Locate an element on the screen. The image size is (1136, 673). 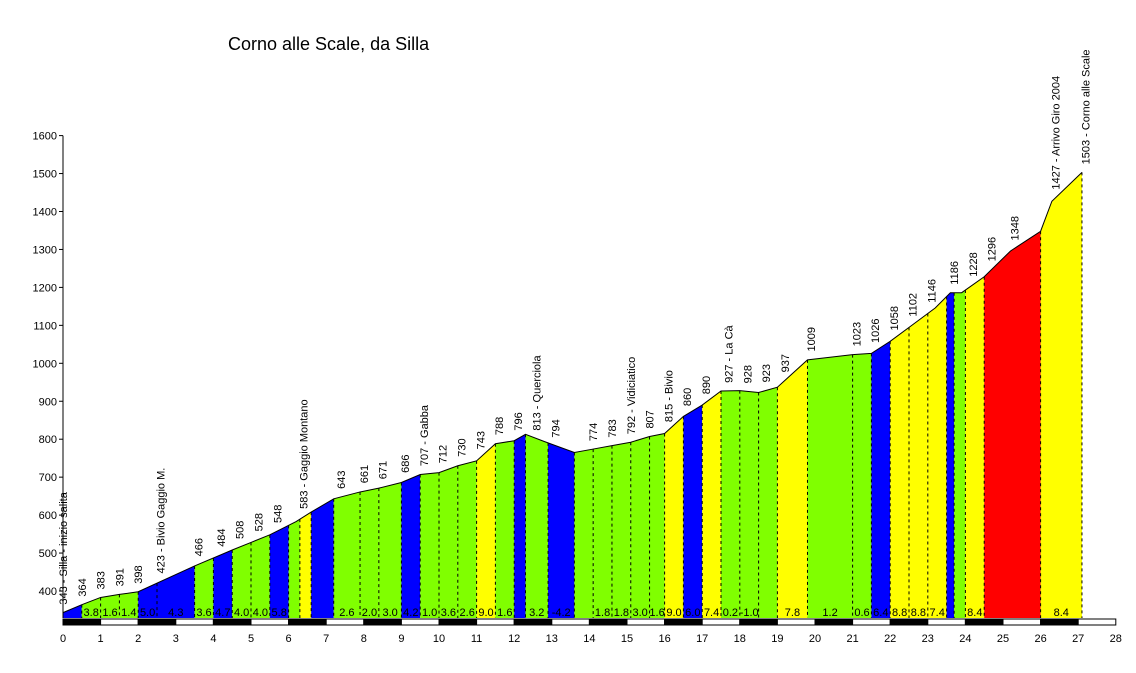
altitude-label: 783 is located at coordinates (613, 428).